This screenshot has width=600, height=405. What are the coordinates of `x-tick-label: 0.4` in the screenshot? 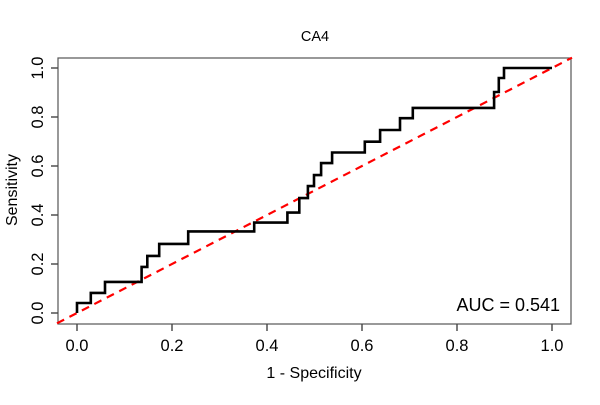 It's located at (267, 346).